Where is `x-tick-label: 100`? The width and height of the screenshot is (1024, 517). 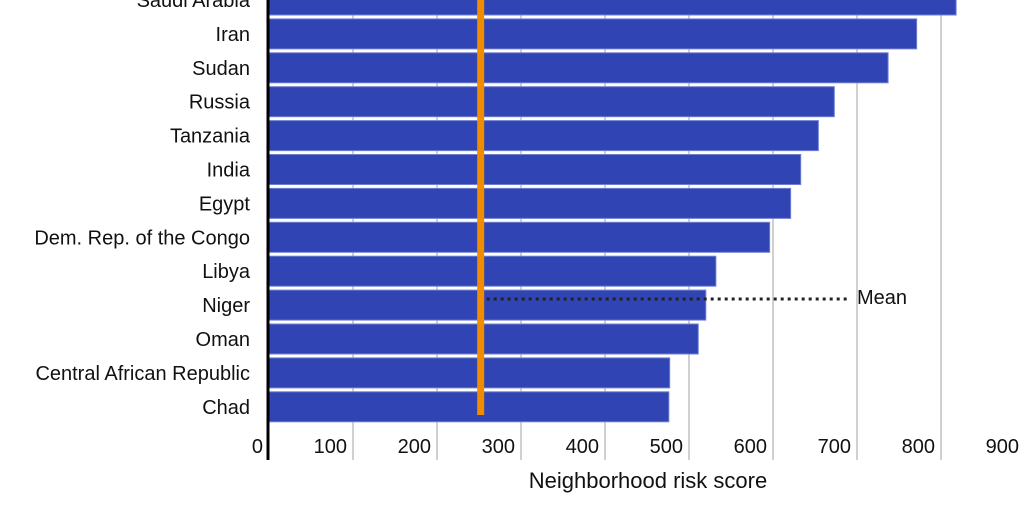 x-tick-label: 100 is located at coordinates (330, 447).